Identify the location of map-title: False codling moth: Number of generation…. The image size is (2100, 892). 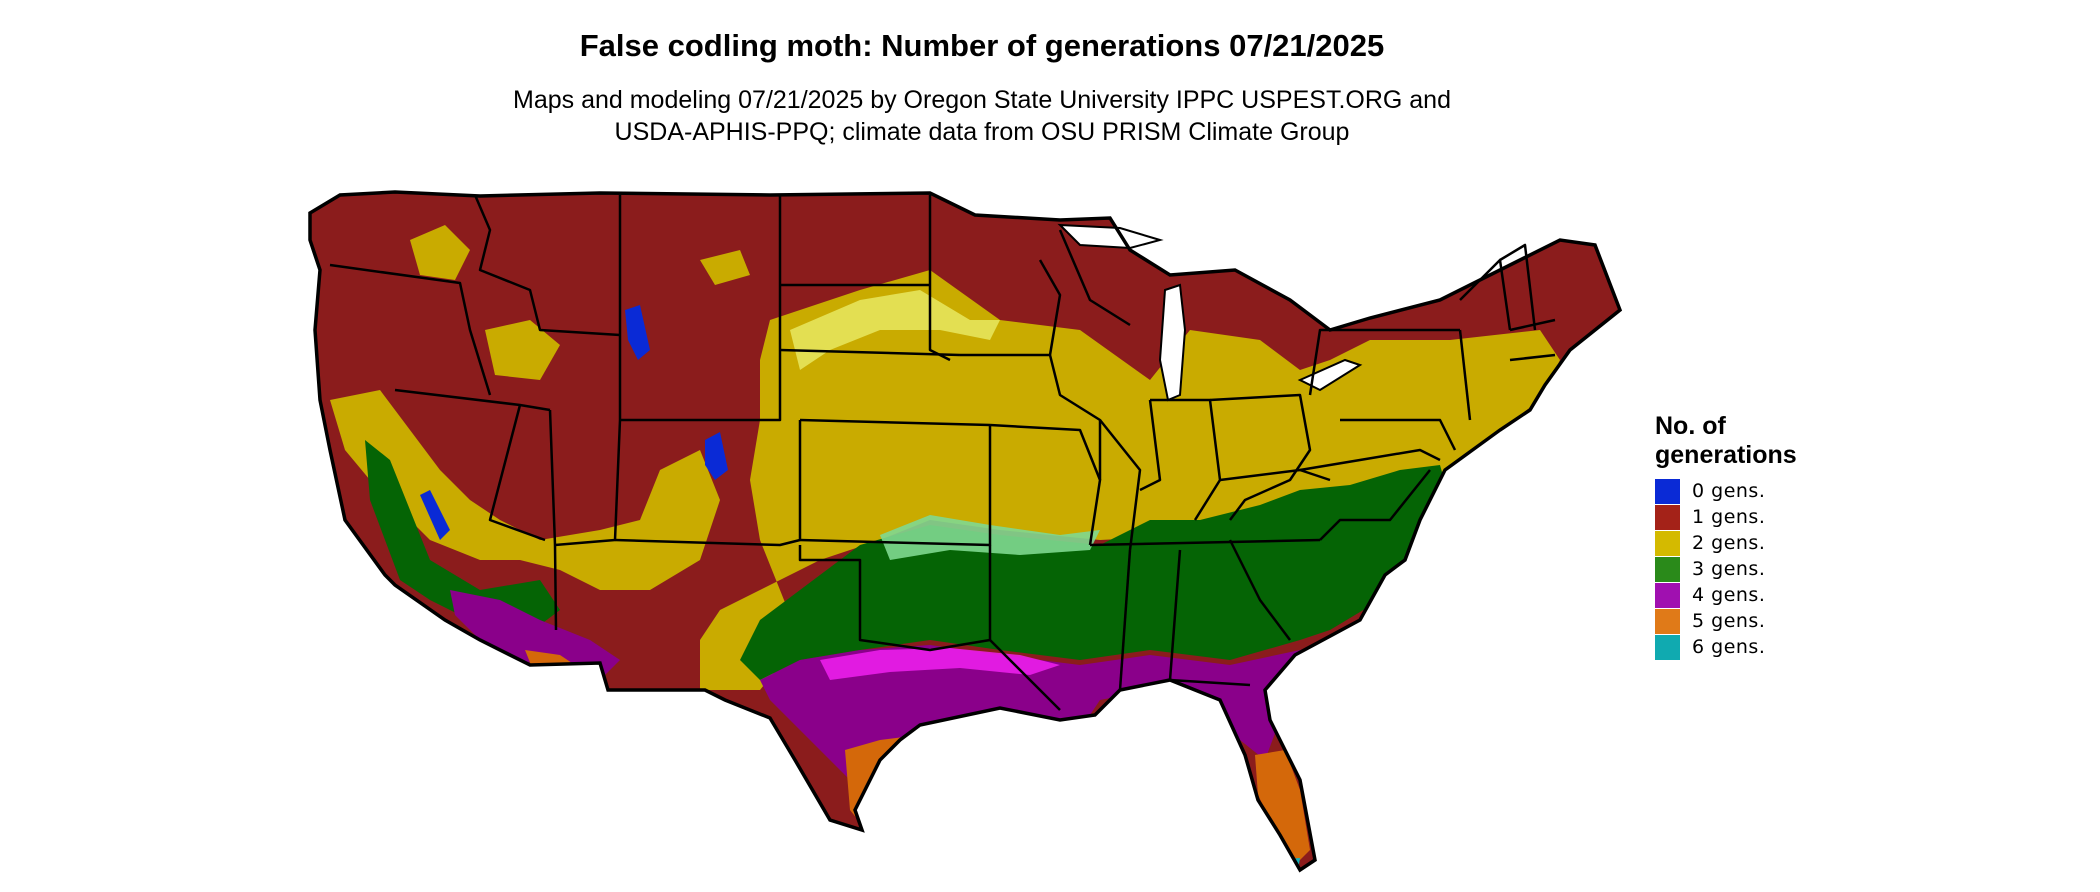
(982, 45).